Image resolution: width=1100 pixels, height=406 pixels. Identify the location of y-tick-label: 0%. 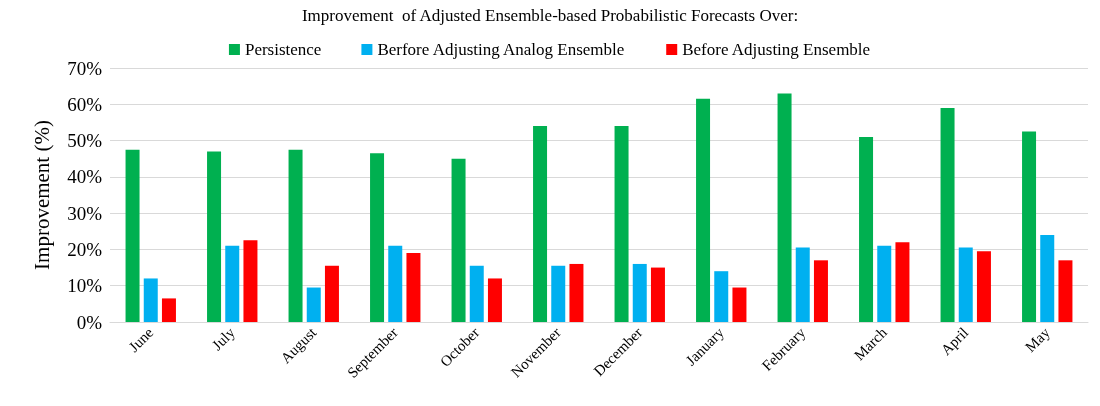
(89, 322).